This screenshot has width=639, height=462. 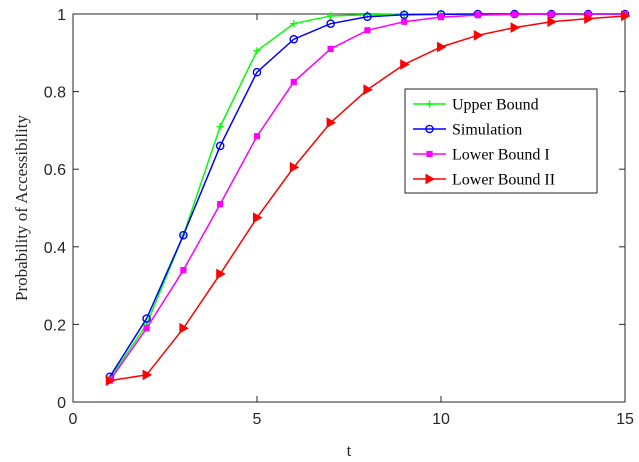 I want to click on y-axis-title: Probability of Accessibility, so click(x=21, y=207).